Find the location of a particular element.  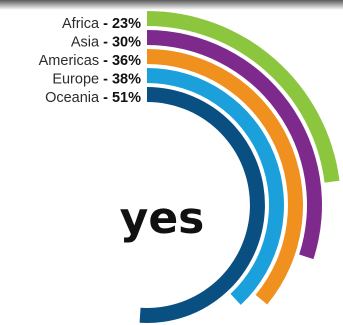

label-americas: Americas - 36% is located at coordinates (90, 61).